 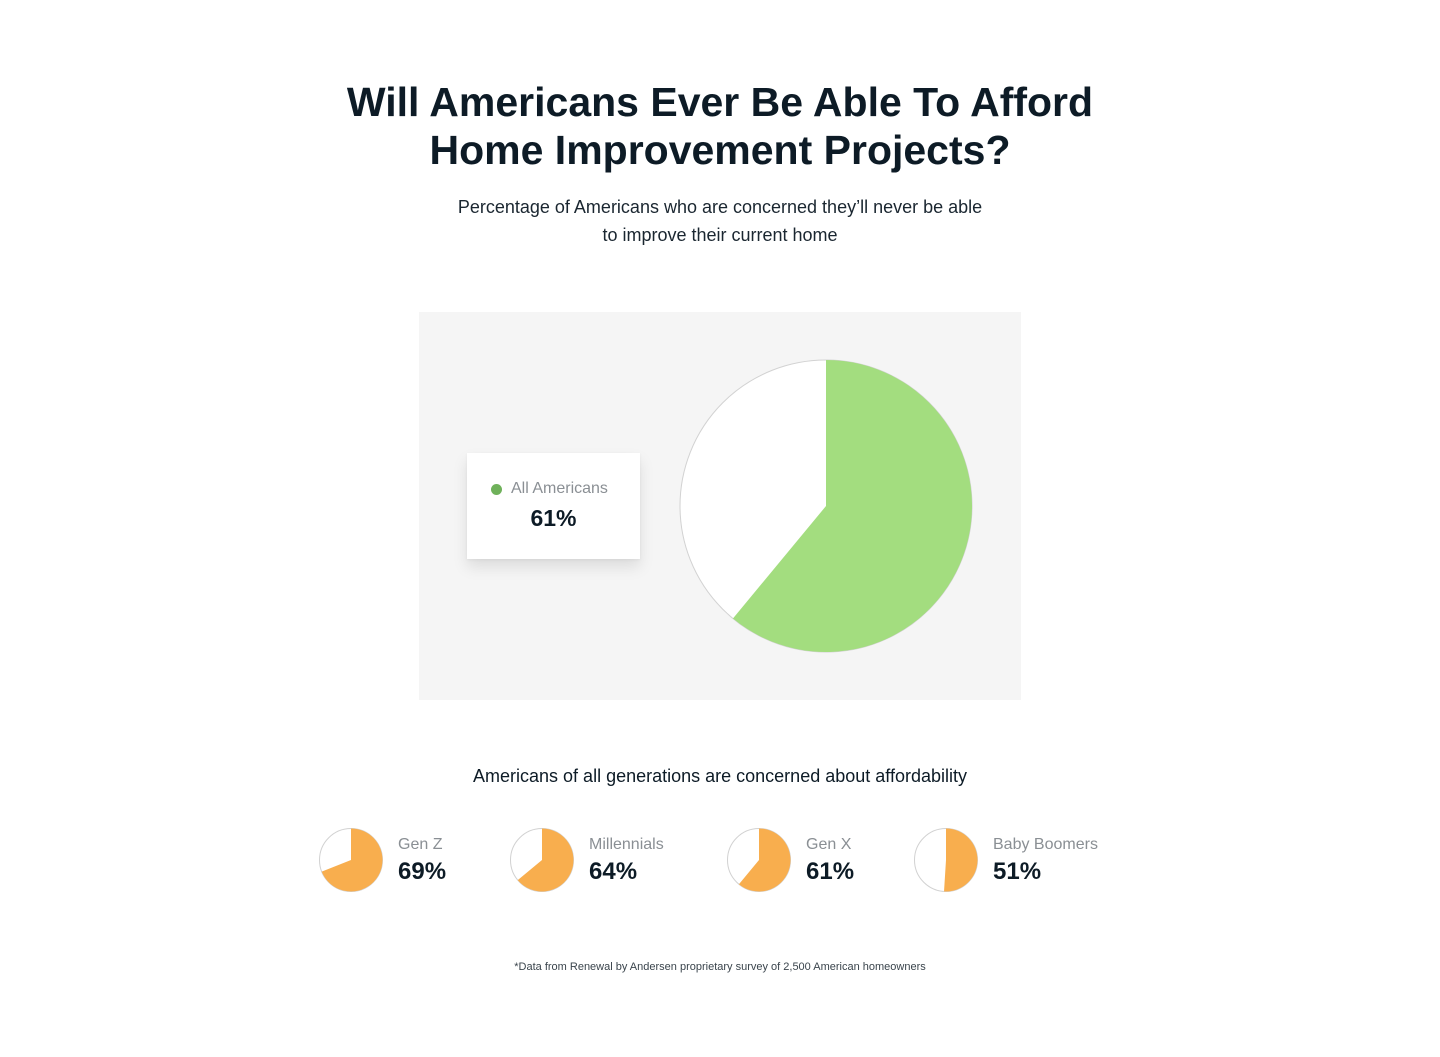 I want to click on main-pie-chart, so click(x=826, y=506).